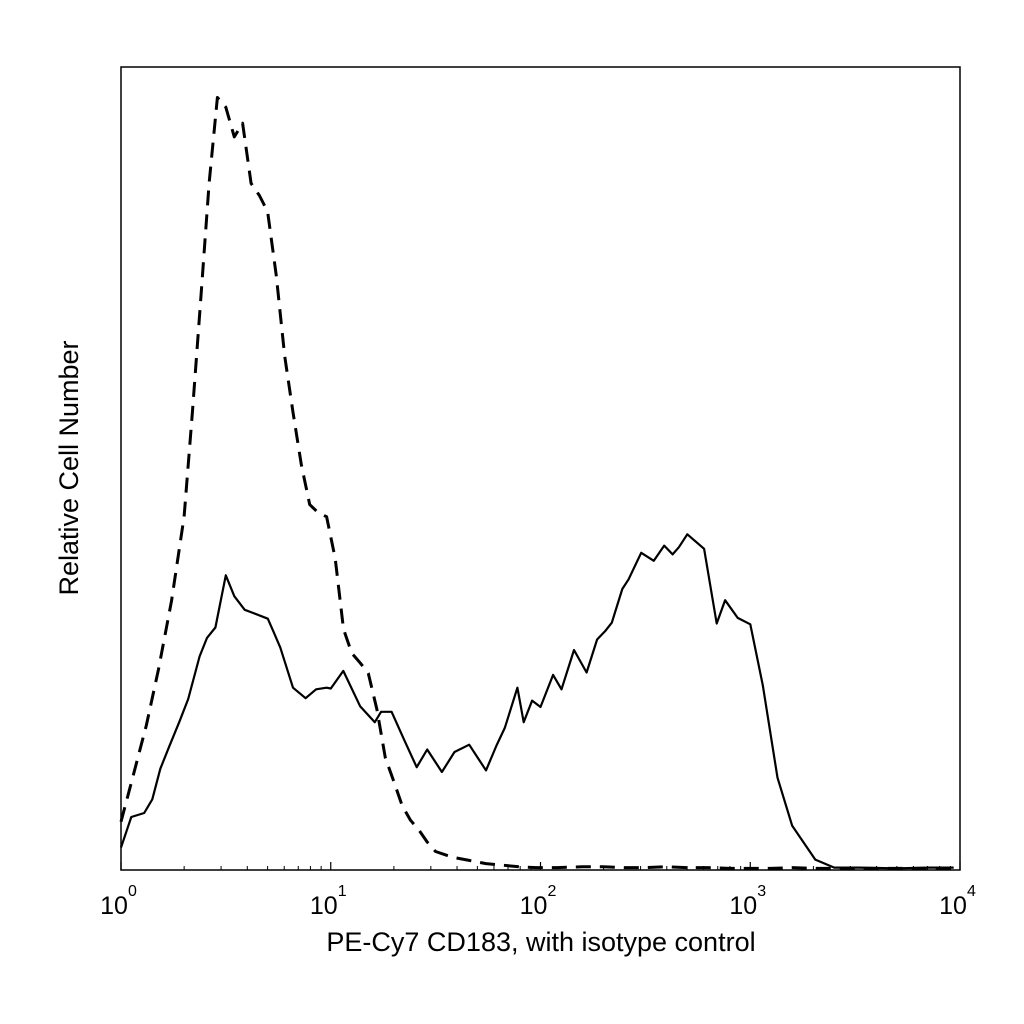 This screenshot has height=1024, width=1024. Describe the element at coordinates (552, 891) in the screenshot. I see `x-tick-exponent: 2` at that location.